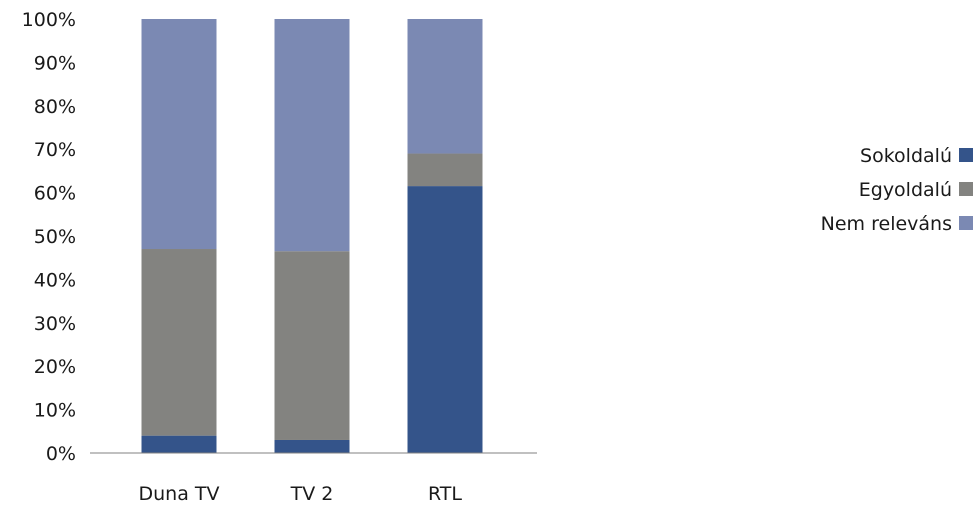 This screenshot has height=509, width=979. I want to click on y-tick-label: 80%, so click(55, 107).